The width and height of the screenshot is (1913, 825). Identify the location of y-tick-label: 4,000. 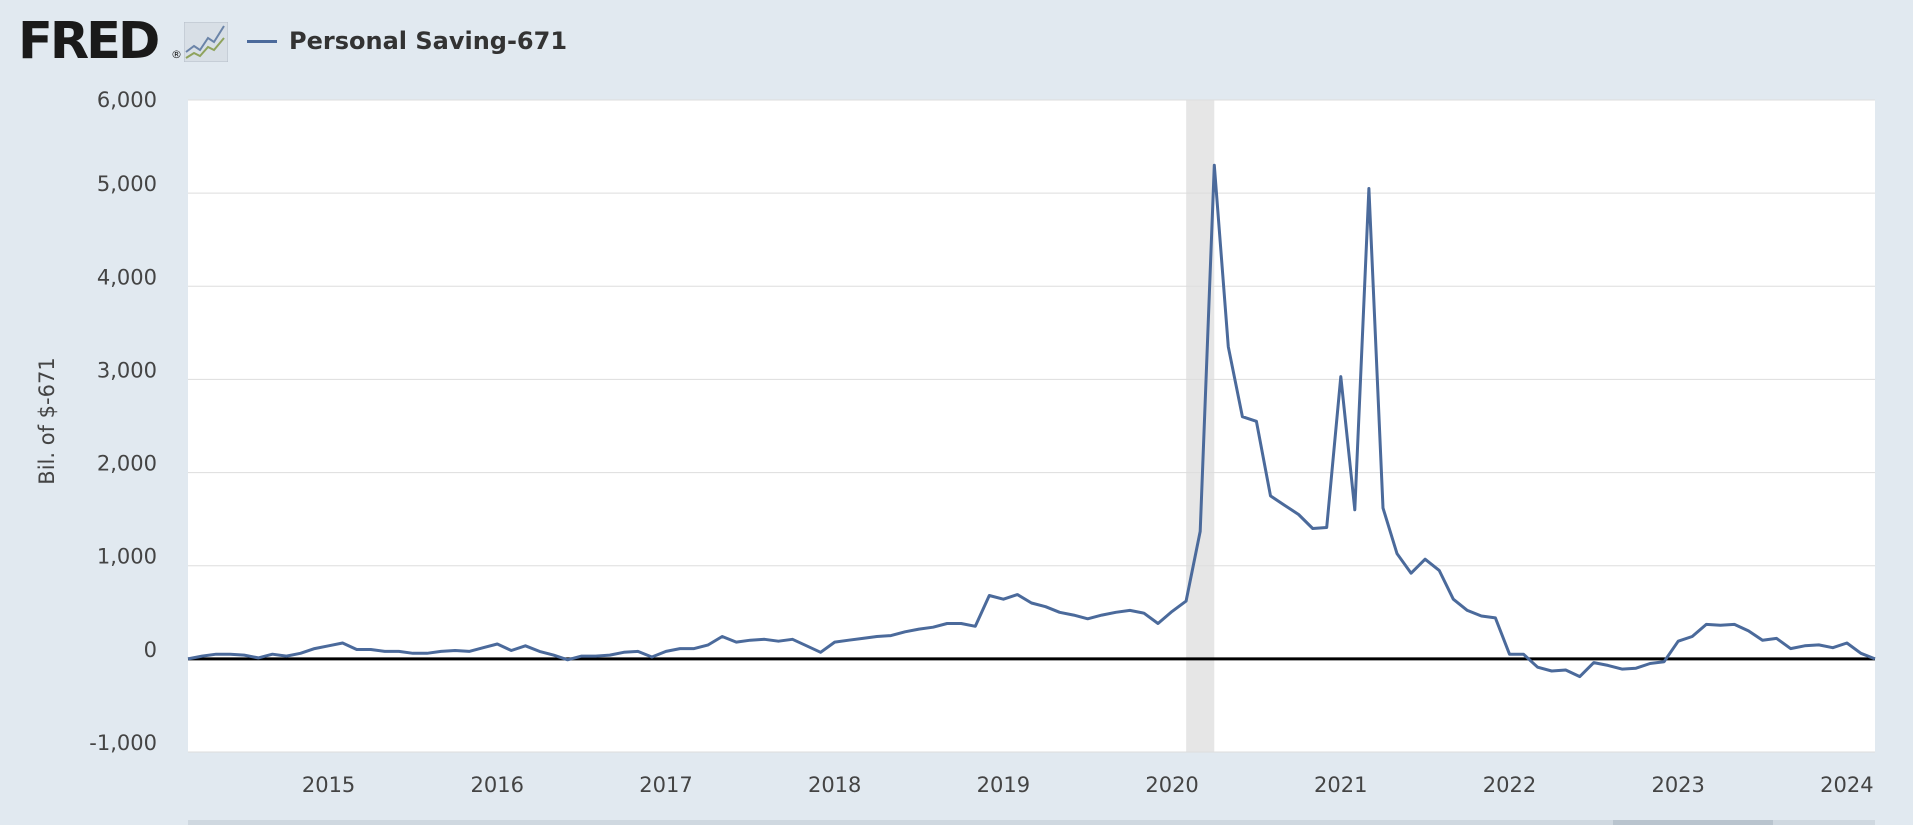
(127, 277).